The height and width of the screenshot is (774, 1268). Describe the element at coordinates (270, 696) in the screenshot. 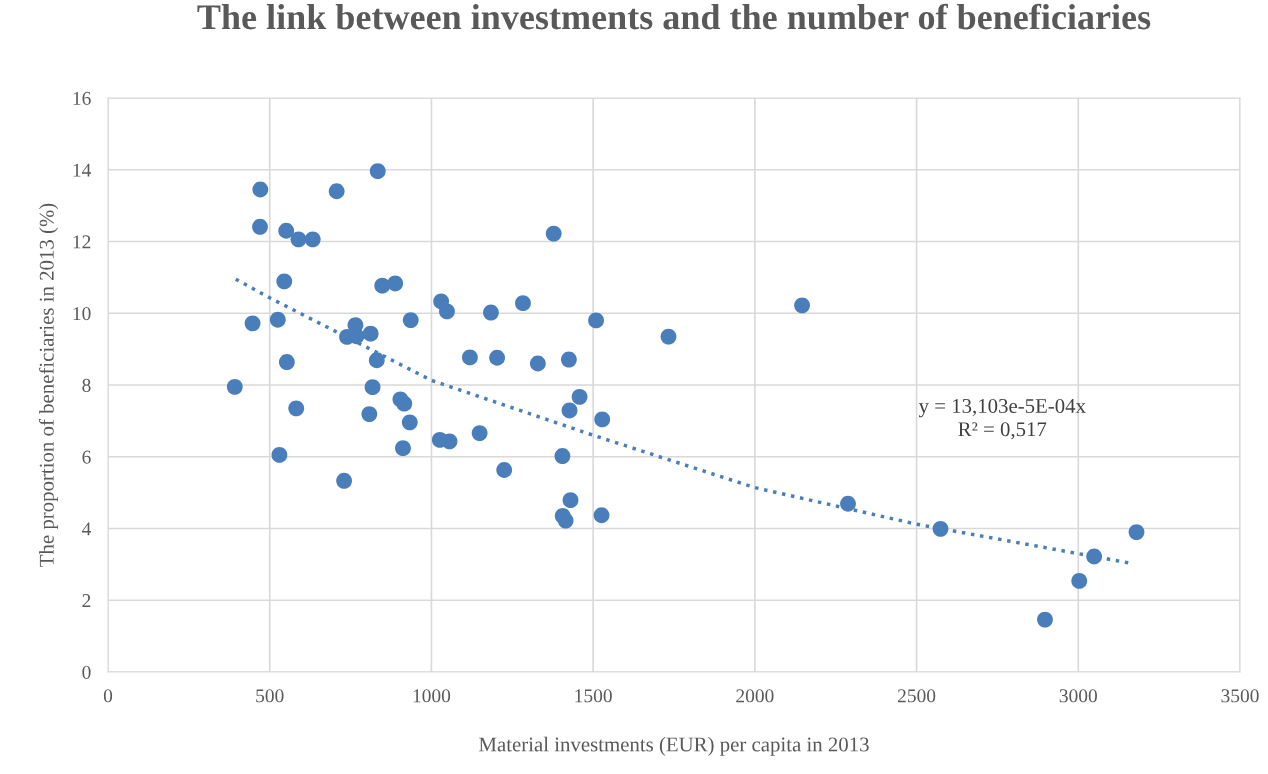

I see `x-tick-label: 500` at that location.